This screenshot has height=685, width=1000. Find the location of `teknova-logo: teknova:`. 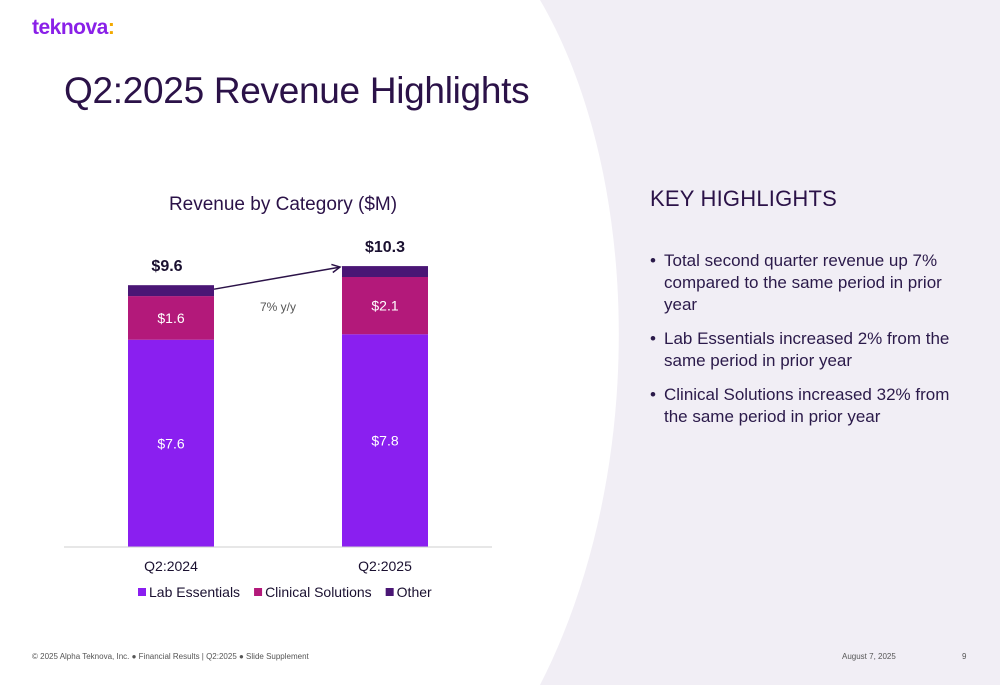

teknova-logo: teknova: is located at coordinates (73, 28).